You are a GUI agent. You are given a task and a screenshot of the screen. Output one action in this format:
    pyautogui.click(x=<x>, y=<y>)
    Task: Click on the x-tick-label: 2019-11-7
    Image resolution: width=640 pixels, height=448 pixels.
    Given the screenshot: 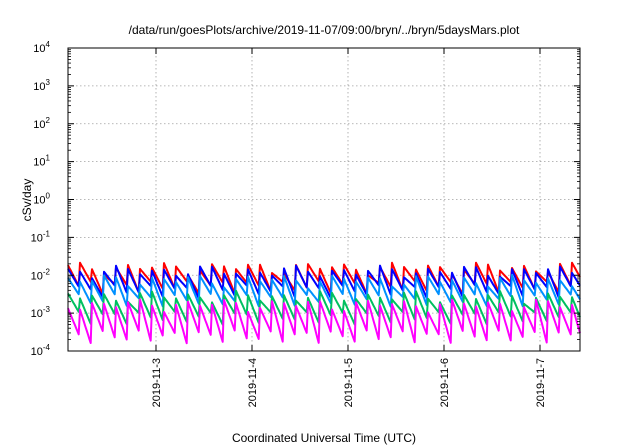 What is the action you would take?
    pyautogui.click(x=541, y=382)
    